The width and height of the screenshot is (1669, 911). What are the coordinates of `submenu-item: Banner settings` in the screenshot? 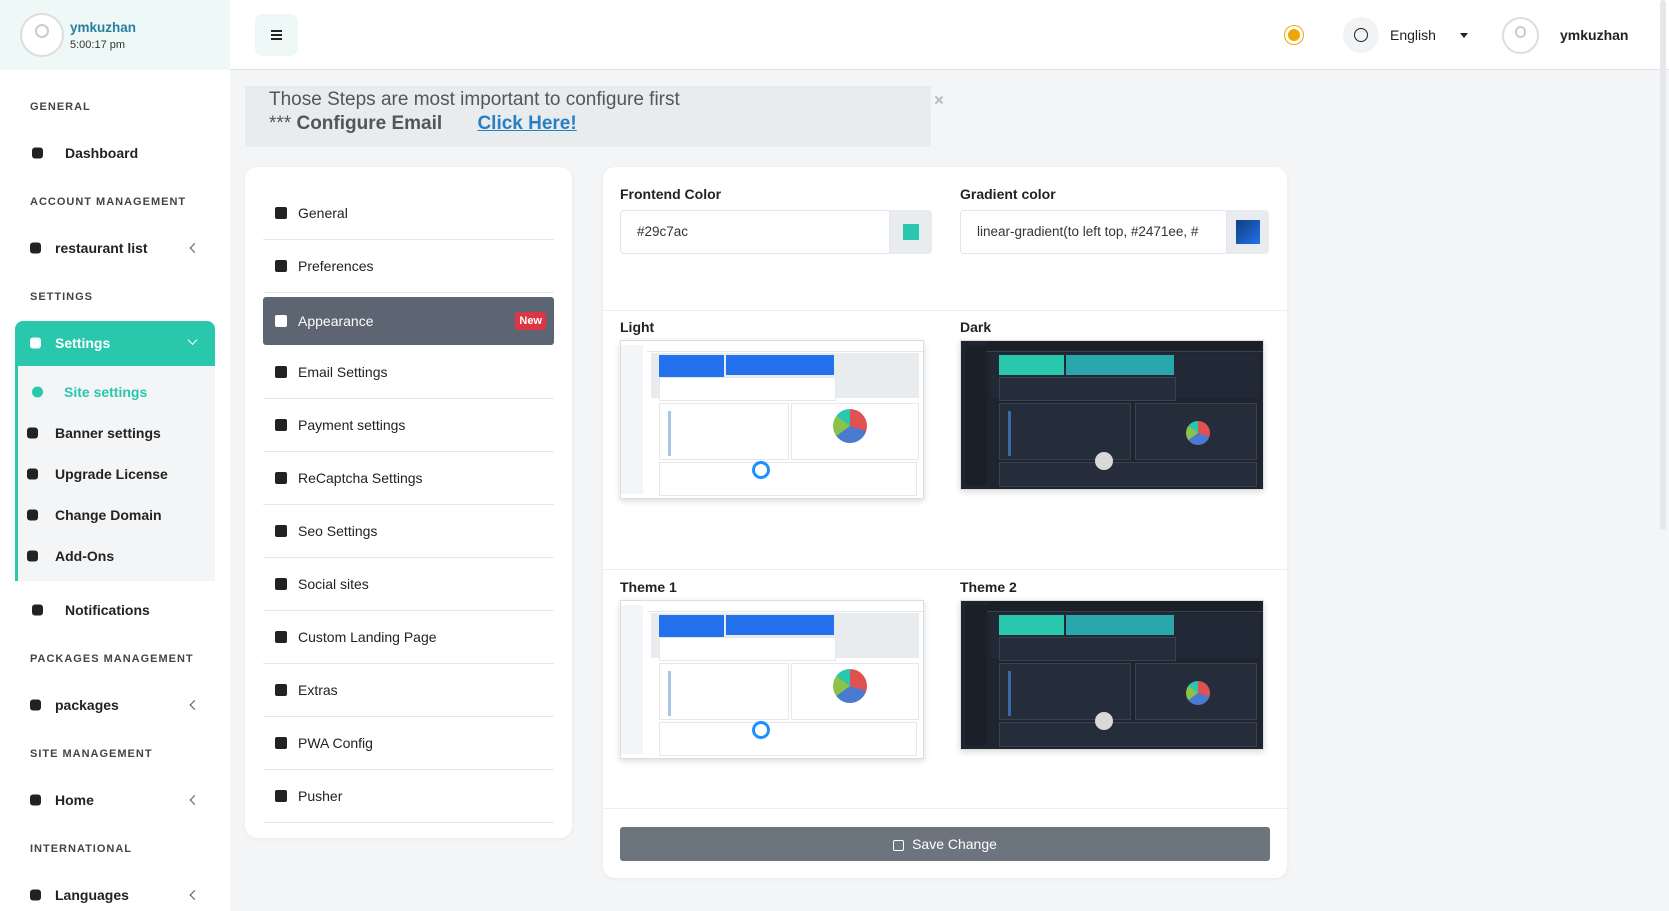 It's located at (108, 433).